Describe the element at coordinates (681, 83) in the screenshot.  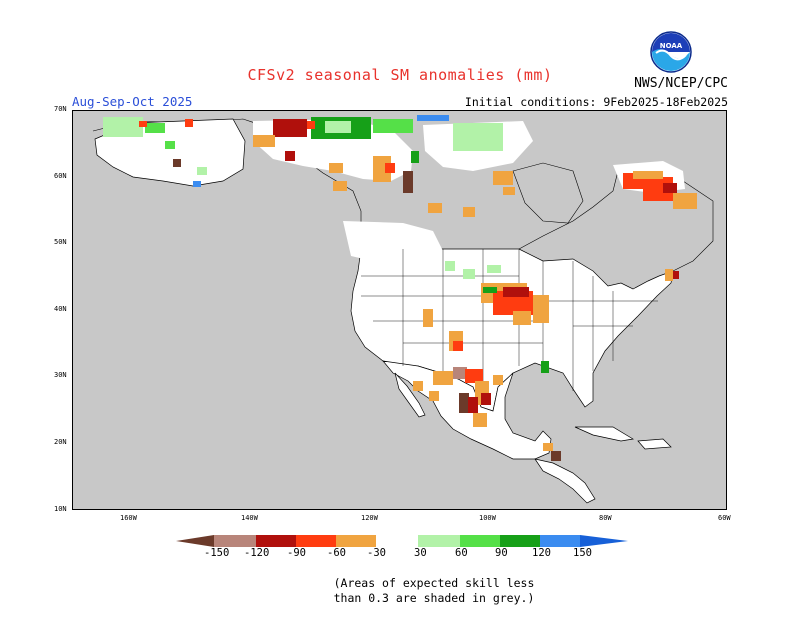
I see `agency-label: NWS/NCEP/CPC` at that location.